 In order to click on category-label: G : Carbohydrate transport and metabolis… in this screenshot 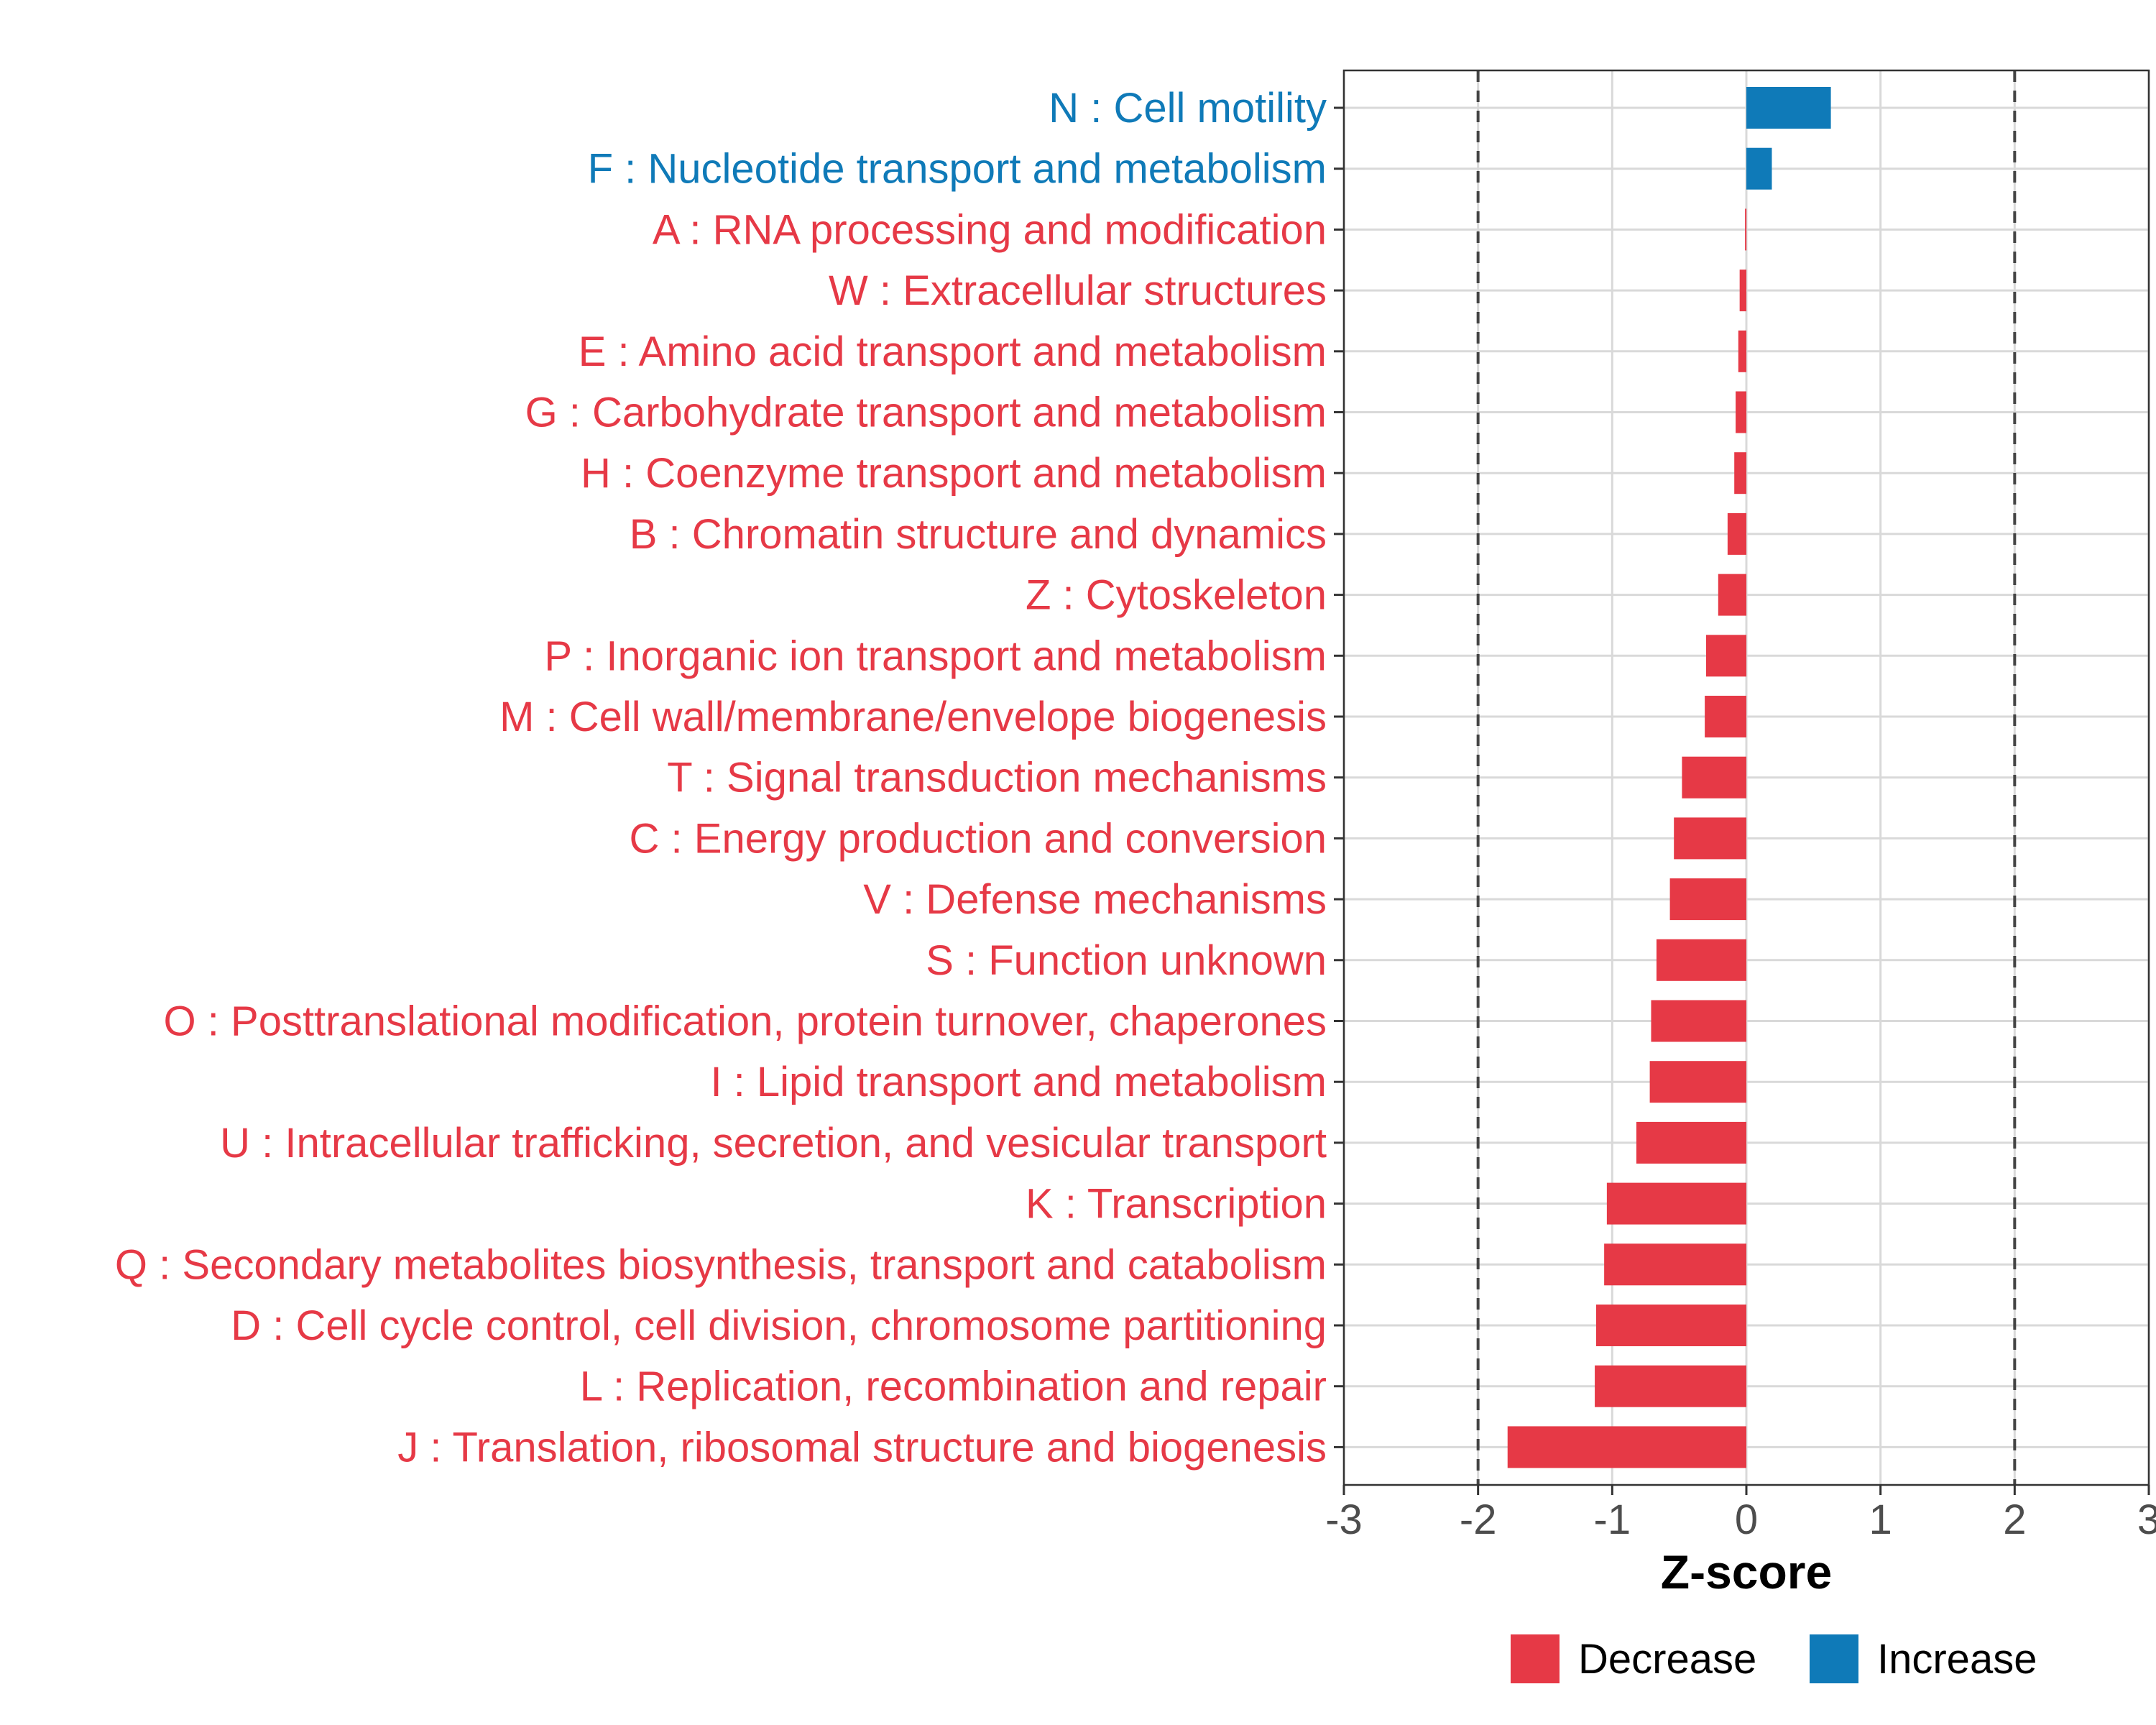, I will do `click(926, 413)`.